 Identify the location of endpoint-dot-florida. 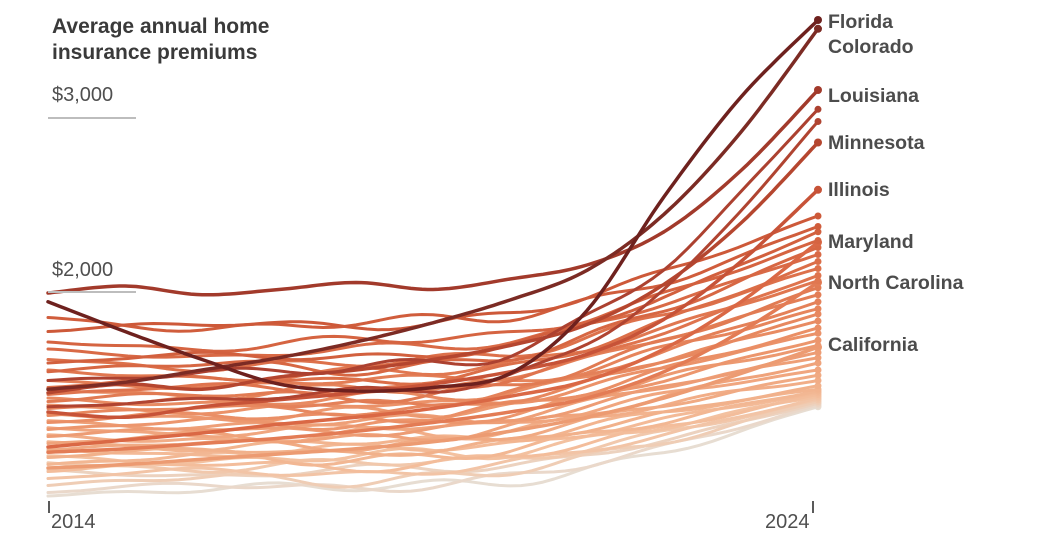
(818, 20).